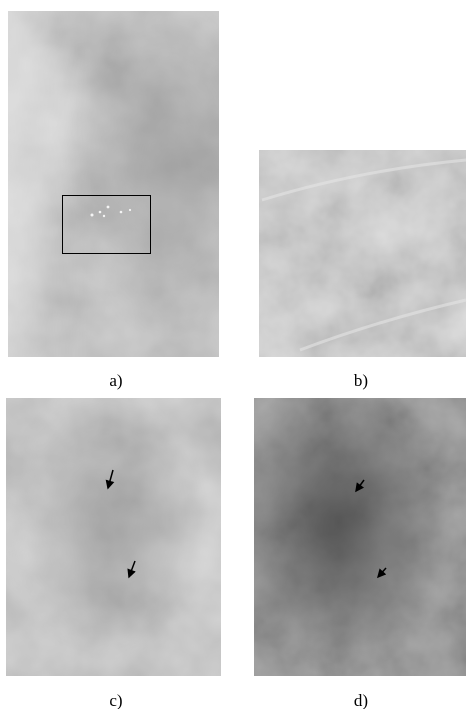 Image resolution: width=468 pixels, height=709 pixels. What do you see at coordinates (106, 224) in the screenshot?
I see `region-box` at bounding box center [106, 224].